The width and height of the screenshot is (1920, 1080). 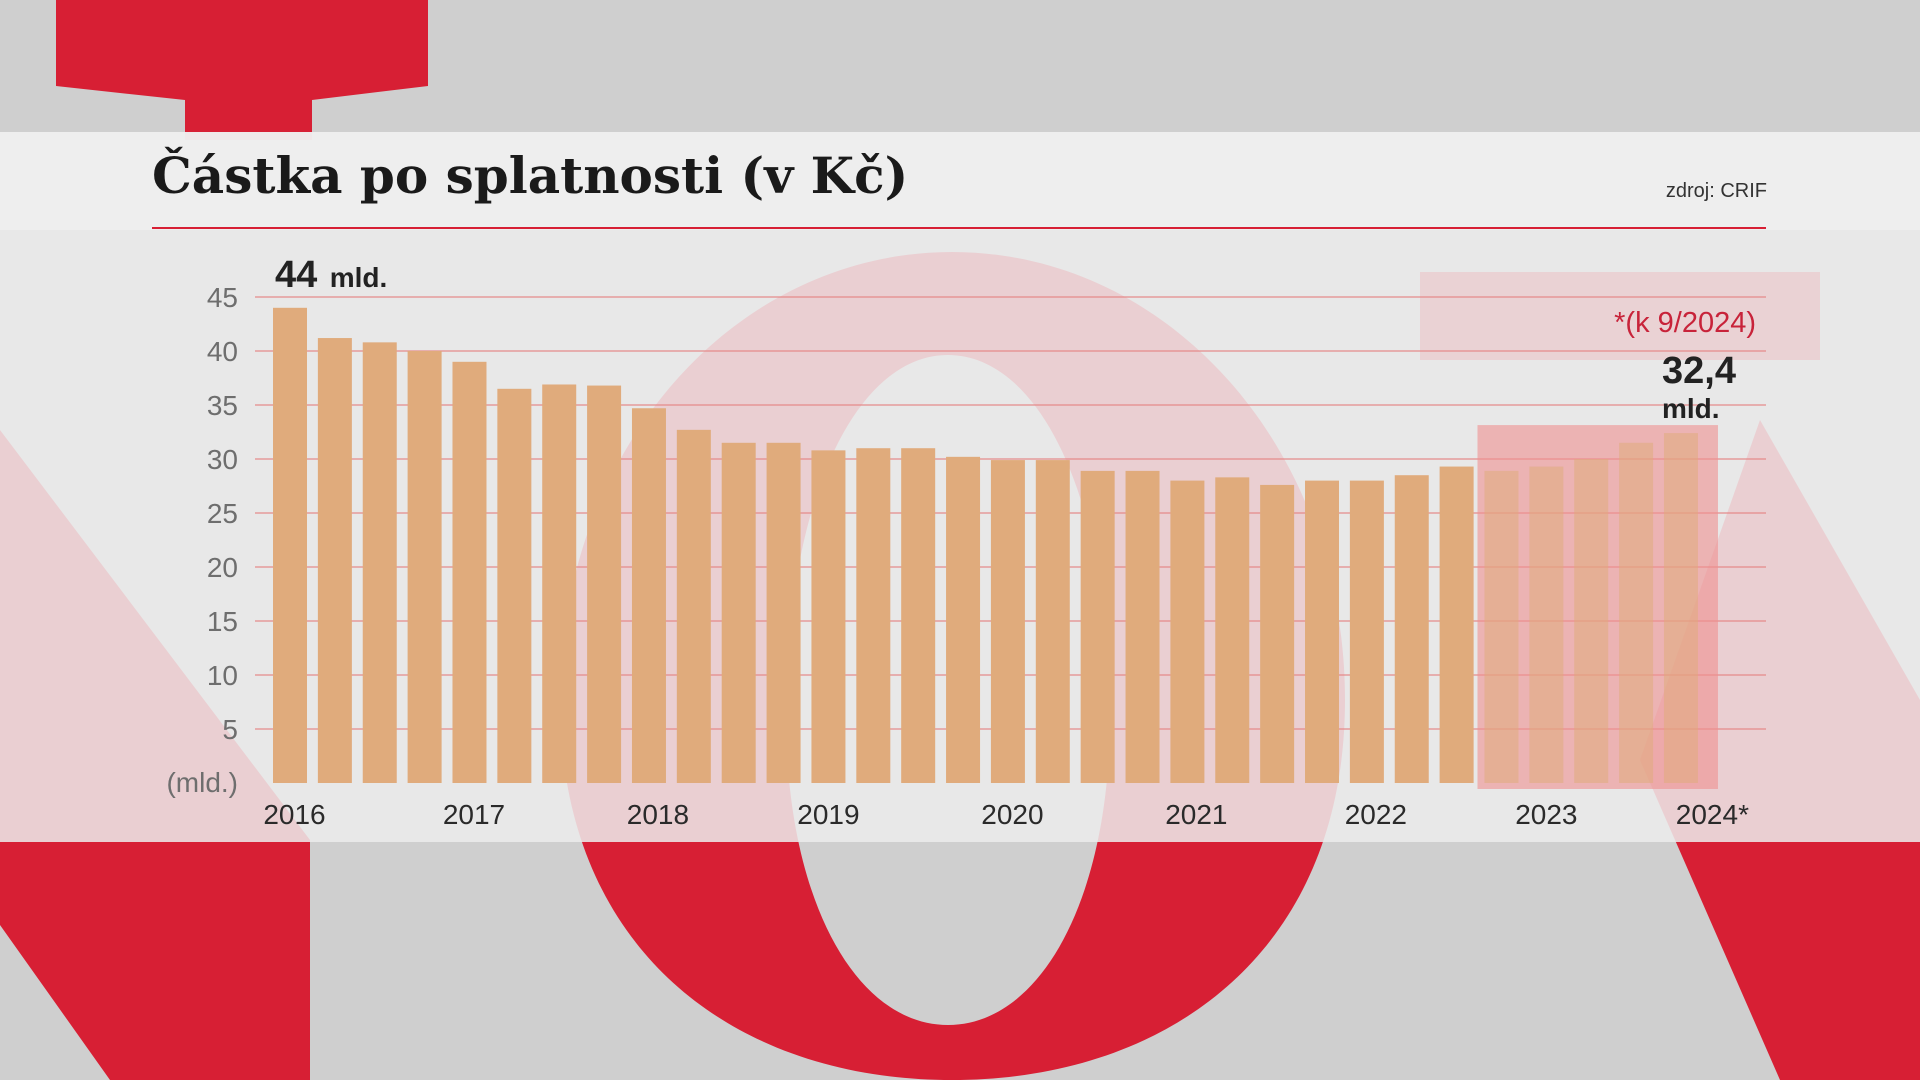 What do you see at coordinates (1712, 814) in the screenshot?
I see `x-label-2024: 2024*` at bounding box center [1712, 814].